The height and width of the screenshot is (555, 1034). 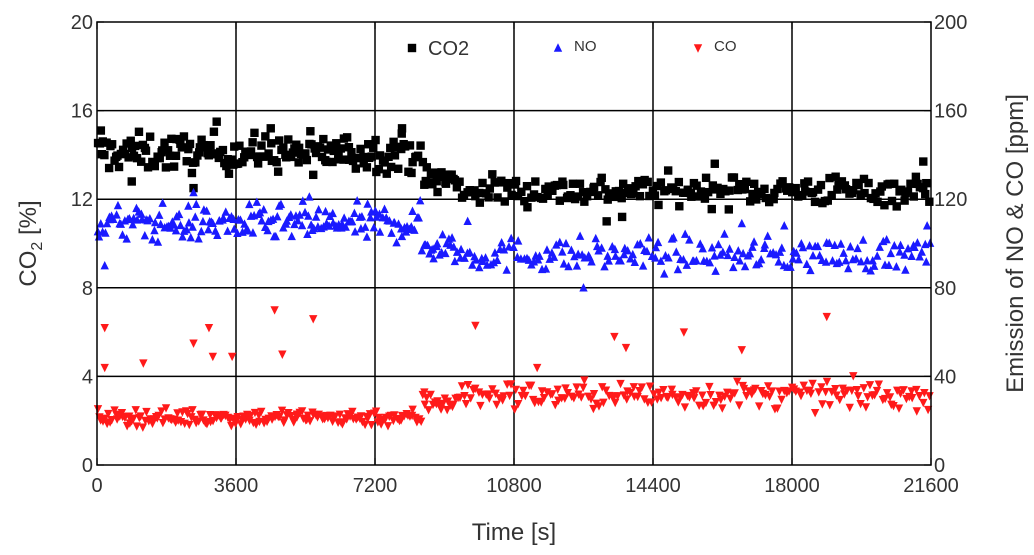 I want to click on y-right-tick-label: 120, so click(x=950, y=200).